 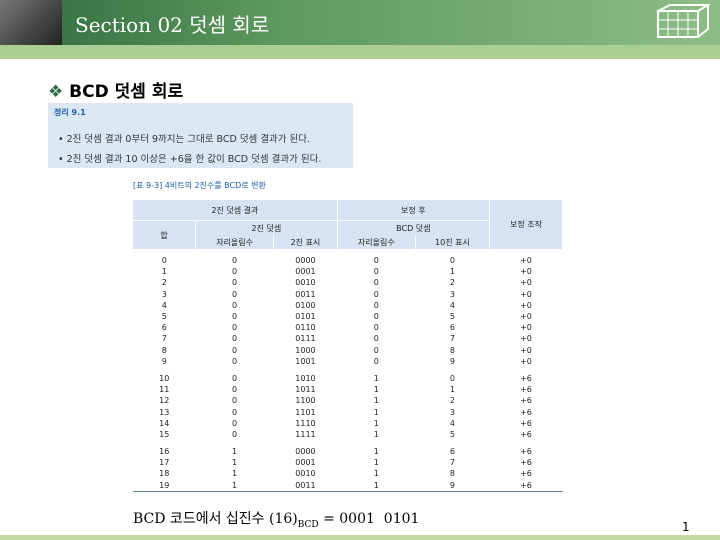 What do you see at coordinates (164, 412) in the screenshot?
I see `table-cell: 13` at bounding box center [164, 412].